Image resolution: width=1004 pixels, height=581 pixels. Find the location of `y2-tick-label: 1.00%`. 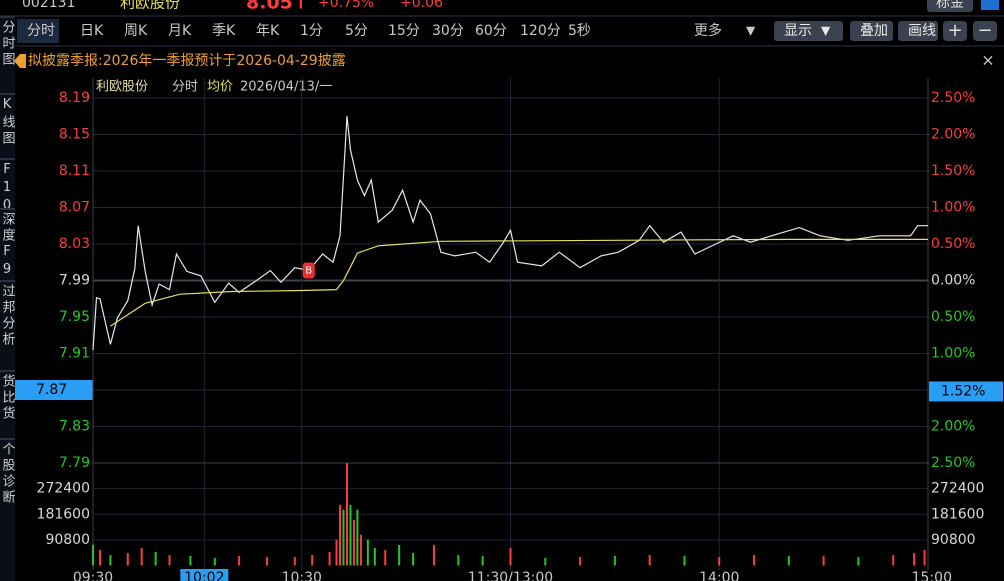

y2-tick-label: 1.00% is located at coordinates (953, 354).